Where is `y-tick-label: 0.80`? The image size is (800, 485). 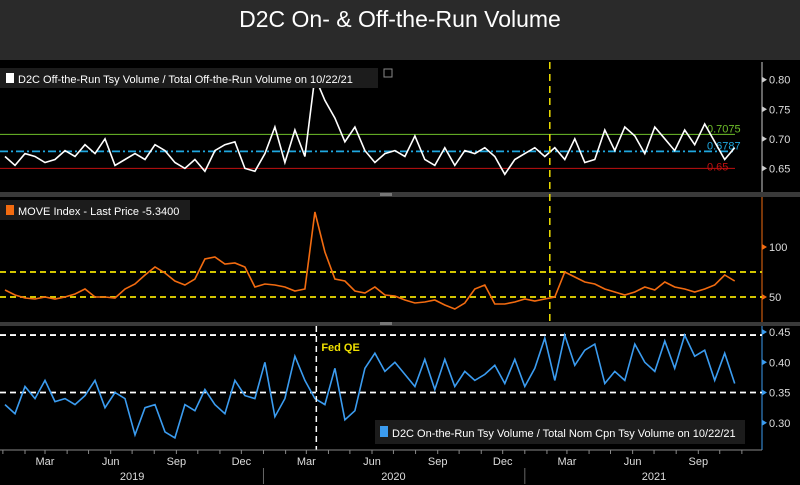 y-tick-label: 0.80 is located at coordinates (779, 81).